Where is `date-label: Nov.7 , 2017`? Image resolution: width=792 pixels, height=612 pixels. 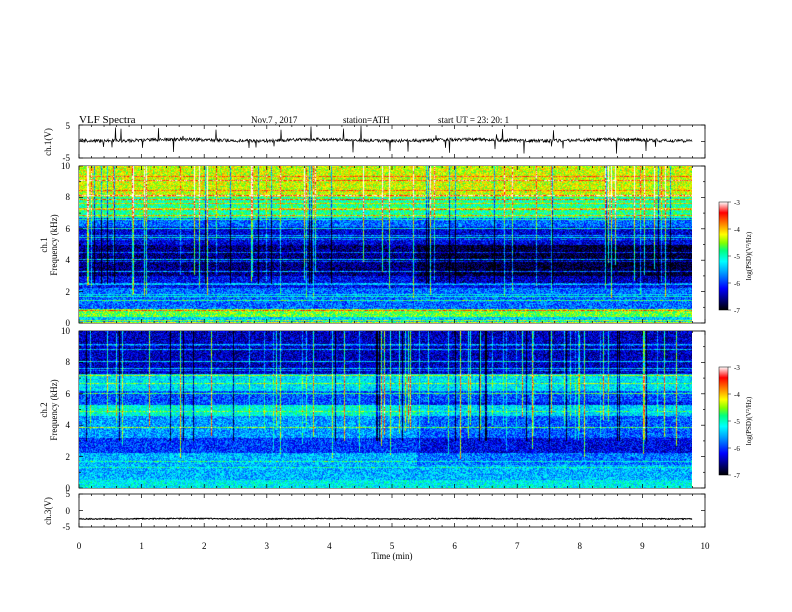
date-label: Nov.7 , 2017 is located at coordinates (274, 120).